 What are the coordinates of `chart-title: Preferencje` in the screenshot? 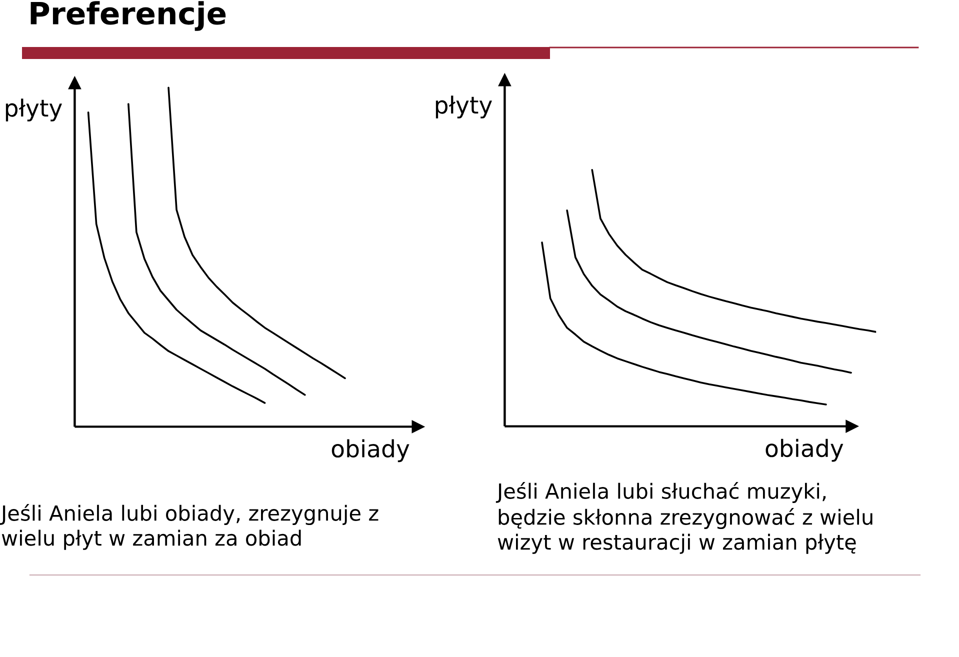 It's located at (128, 16).